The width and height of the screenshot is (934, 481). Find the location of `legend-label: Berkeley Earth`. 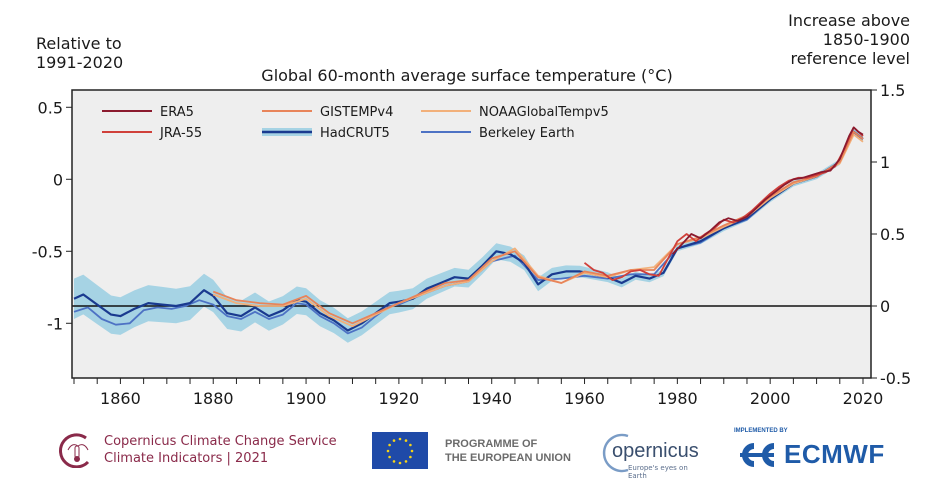

legend-label: Berkeley Earth is located at coordinates (527, 133).